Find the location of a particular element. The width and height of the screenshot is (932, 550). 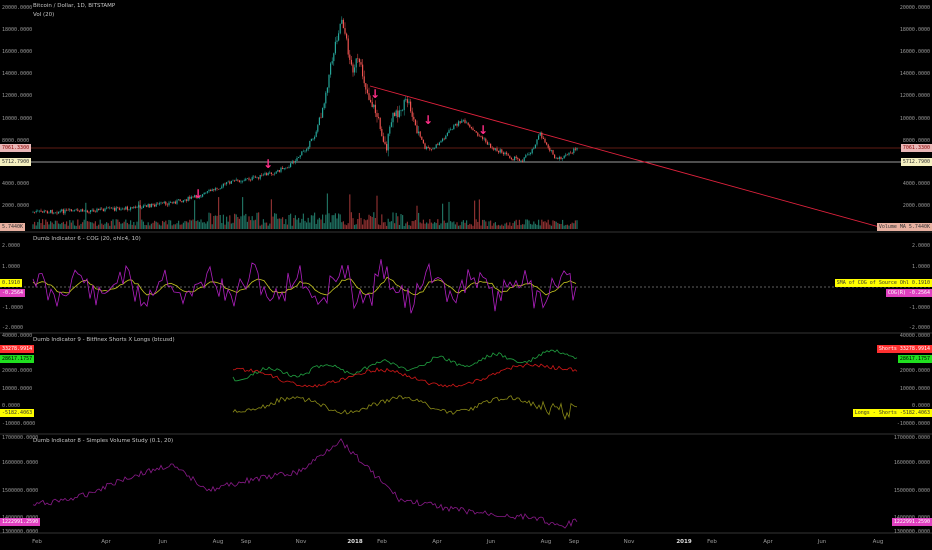

y-axis-tick: 18000.0000 is located at coordinates (914, 30).